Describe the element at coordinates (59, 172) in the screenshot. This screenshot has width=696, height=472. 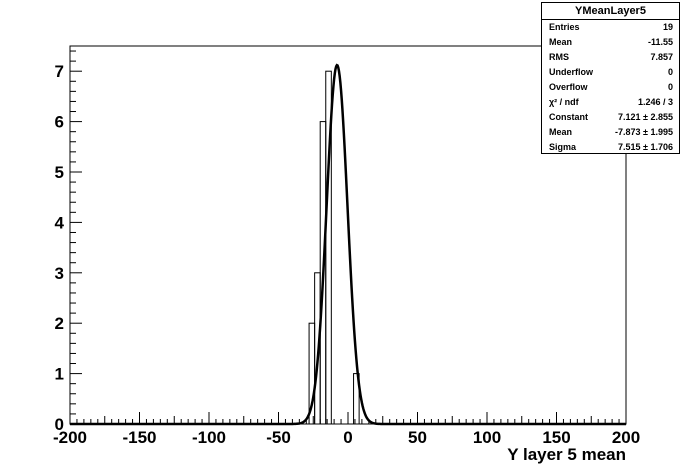
I see `y-tick-label: 5` at that location.